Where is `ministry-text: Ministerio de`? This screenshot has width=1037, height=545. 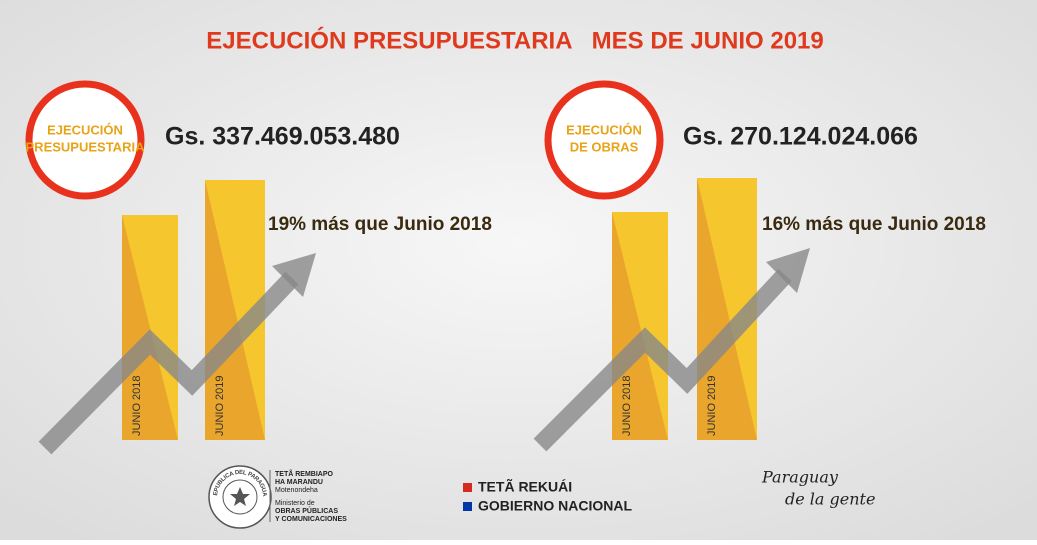 ministry-text: Ministerio de is located at coordinates (295, 503).